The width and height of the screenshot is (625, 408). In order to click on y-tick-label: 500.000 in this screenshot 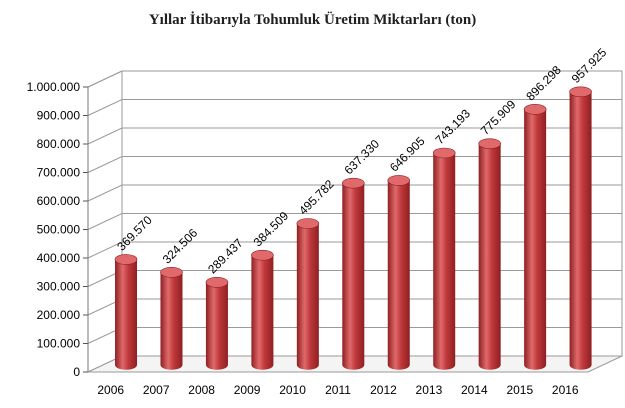, I will do `click(59, 230)`.